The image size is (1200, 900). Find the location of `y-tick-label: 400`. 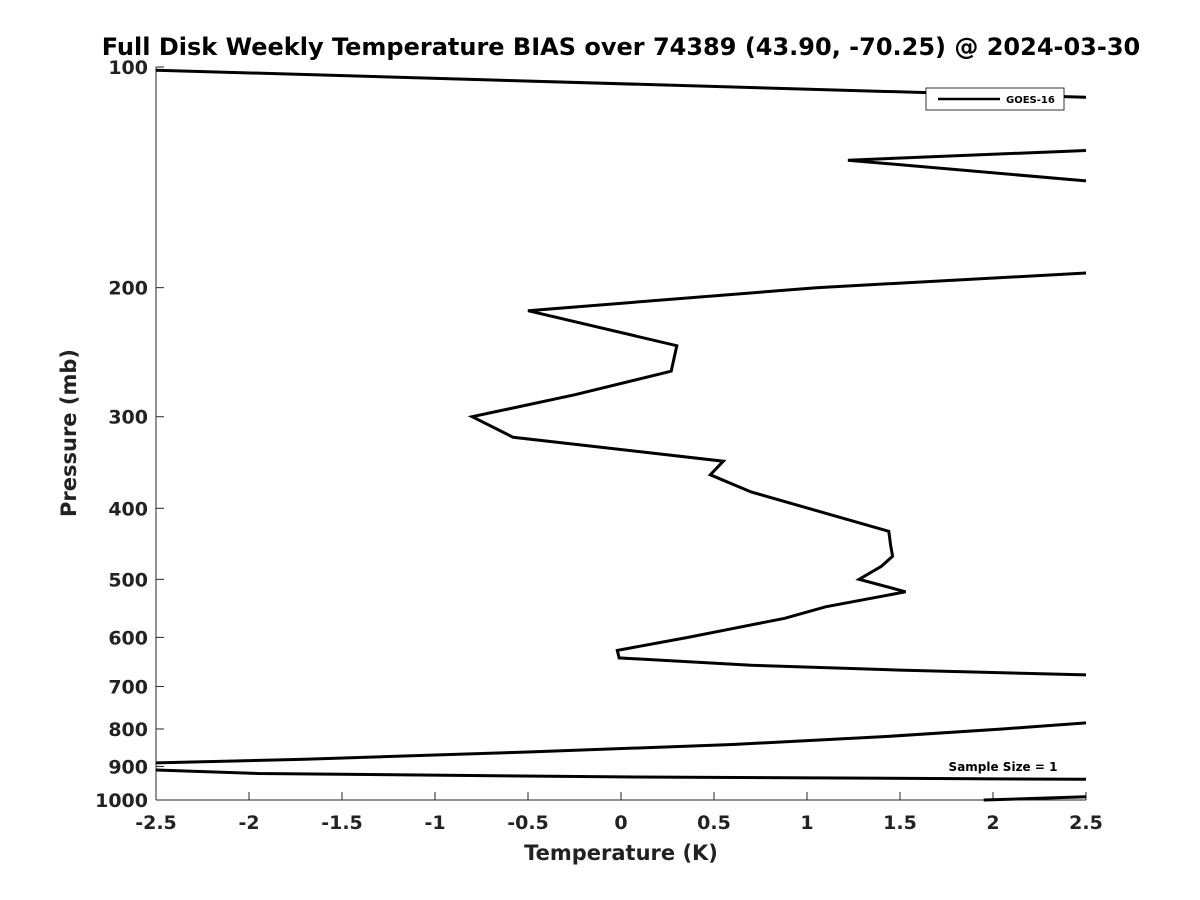

y-tick-label: 400 is located at coordinates (128, 509).